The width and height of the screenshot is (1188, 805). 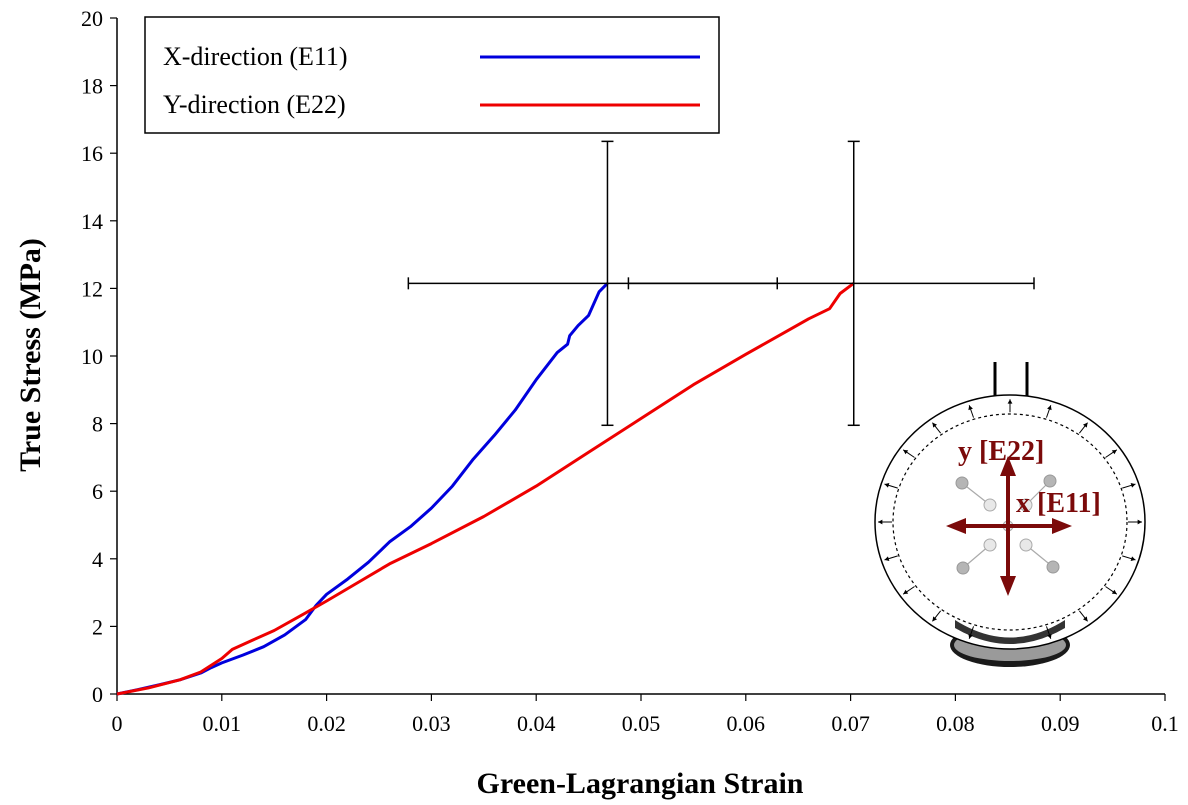 What do you see at coordinates (30, 355) in the screenshot?
I see `y-axis-title: True Stress (MPa)` at bounding box center [30, 355].